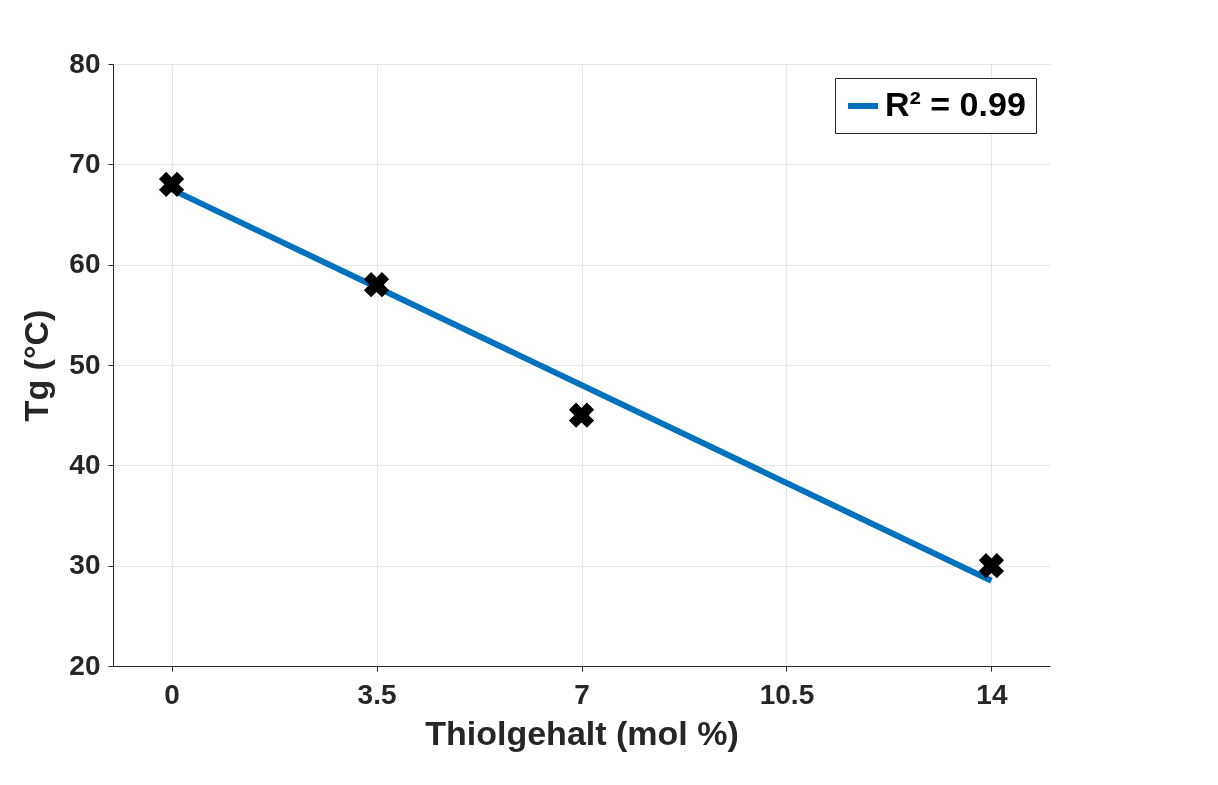 This screenshot has height=785, width=1218. I want to click on y-tick-label: 30, so click(85, 565).